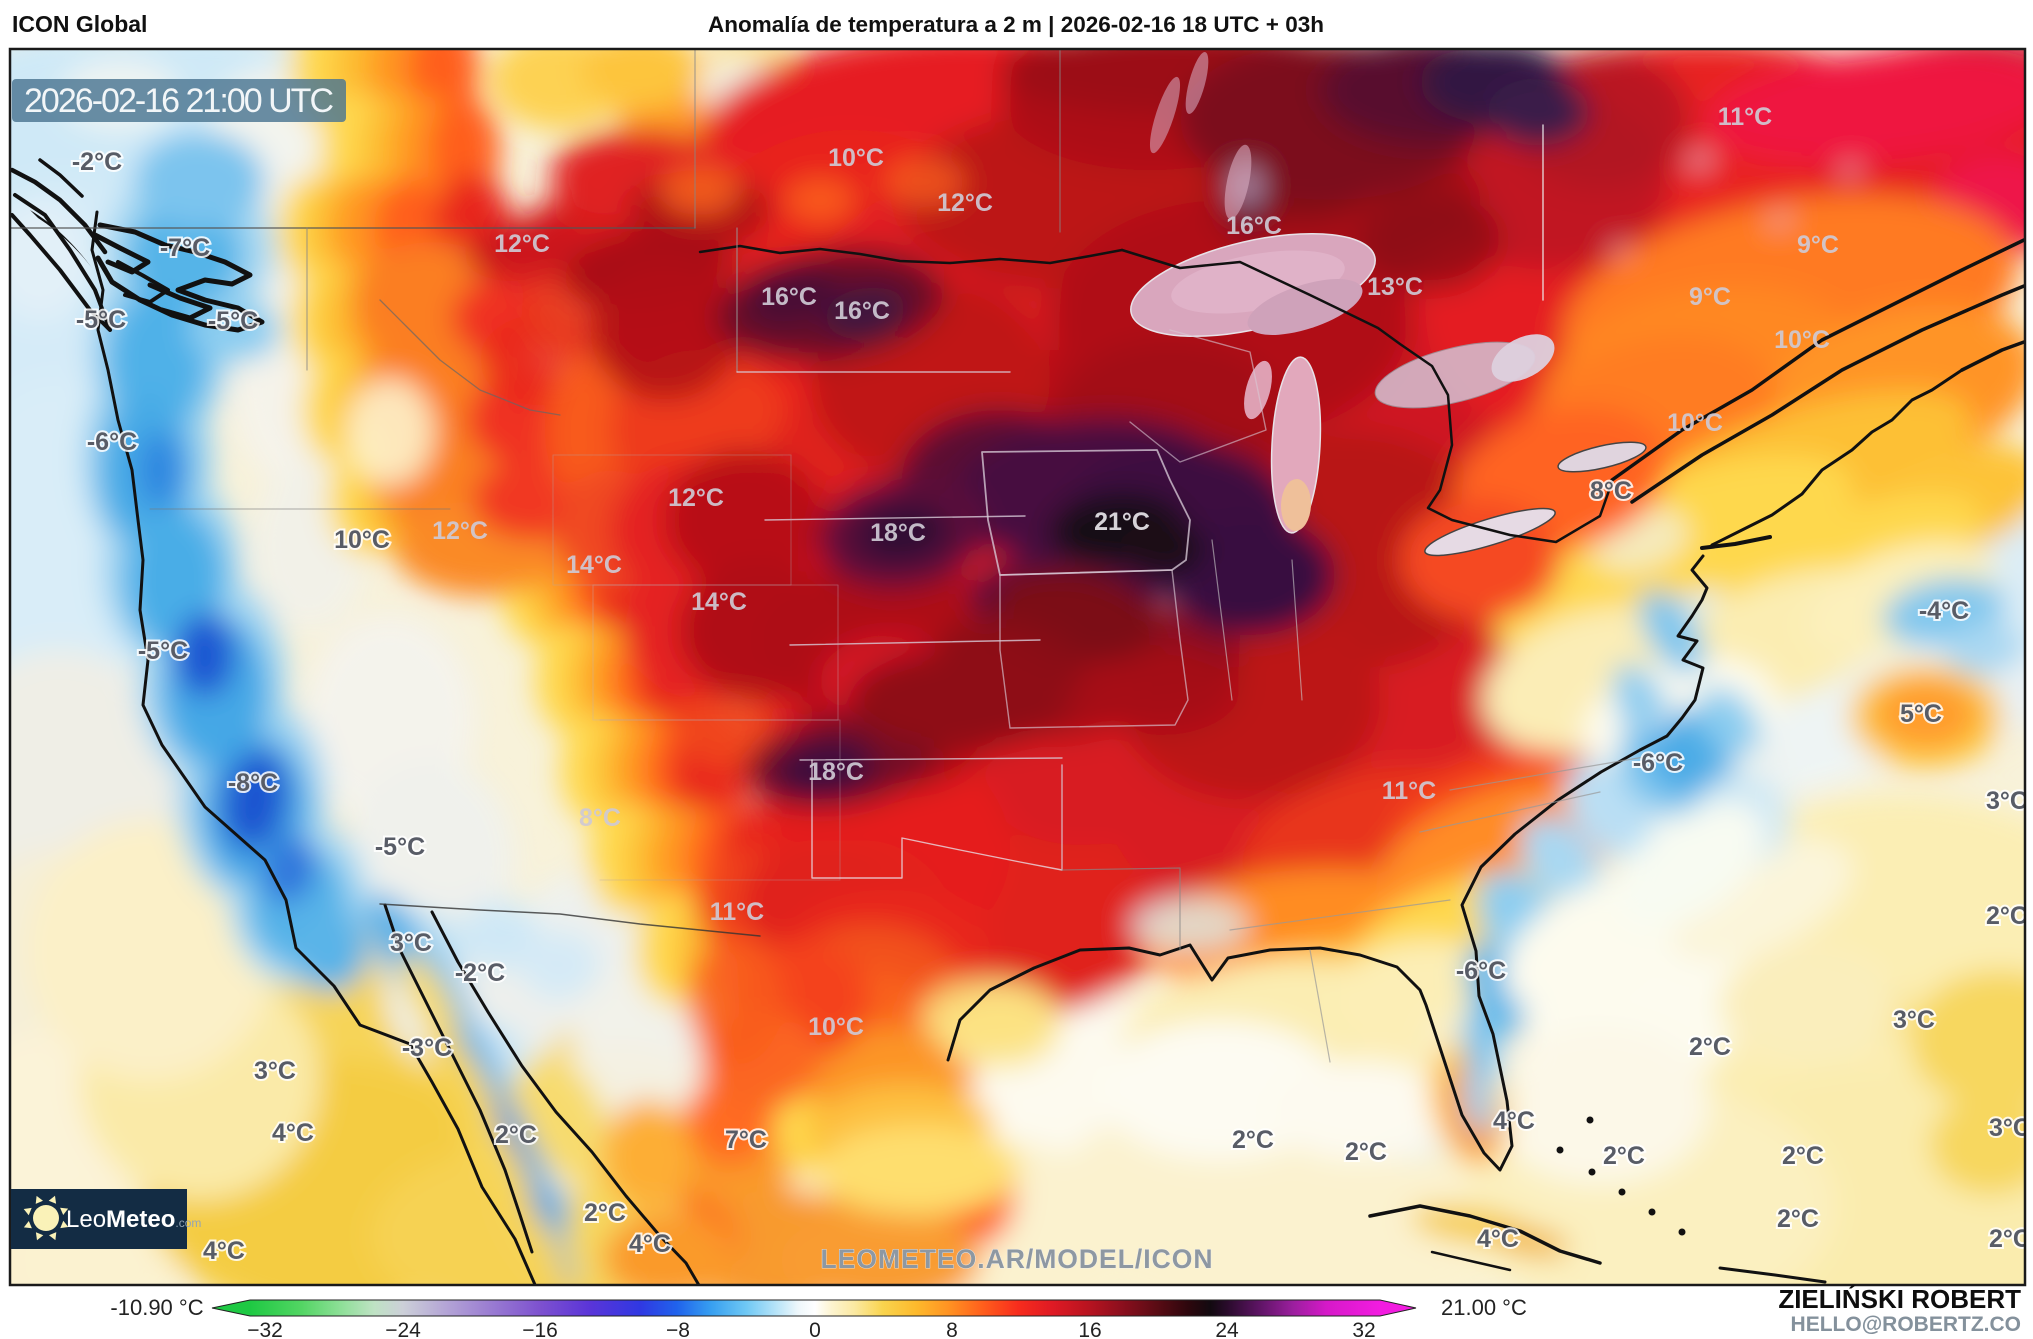 The image size is (2033, 1339). What do you see at coordinates (1017, 1259) in the screenshot?
I see `svg-text: LEOMETEO.AR/MODEL/ICON` at bounding box center [1017, 1259].